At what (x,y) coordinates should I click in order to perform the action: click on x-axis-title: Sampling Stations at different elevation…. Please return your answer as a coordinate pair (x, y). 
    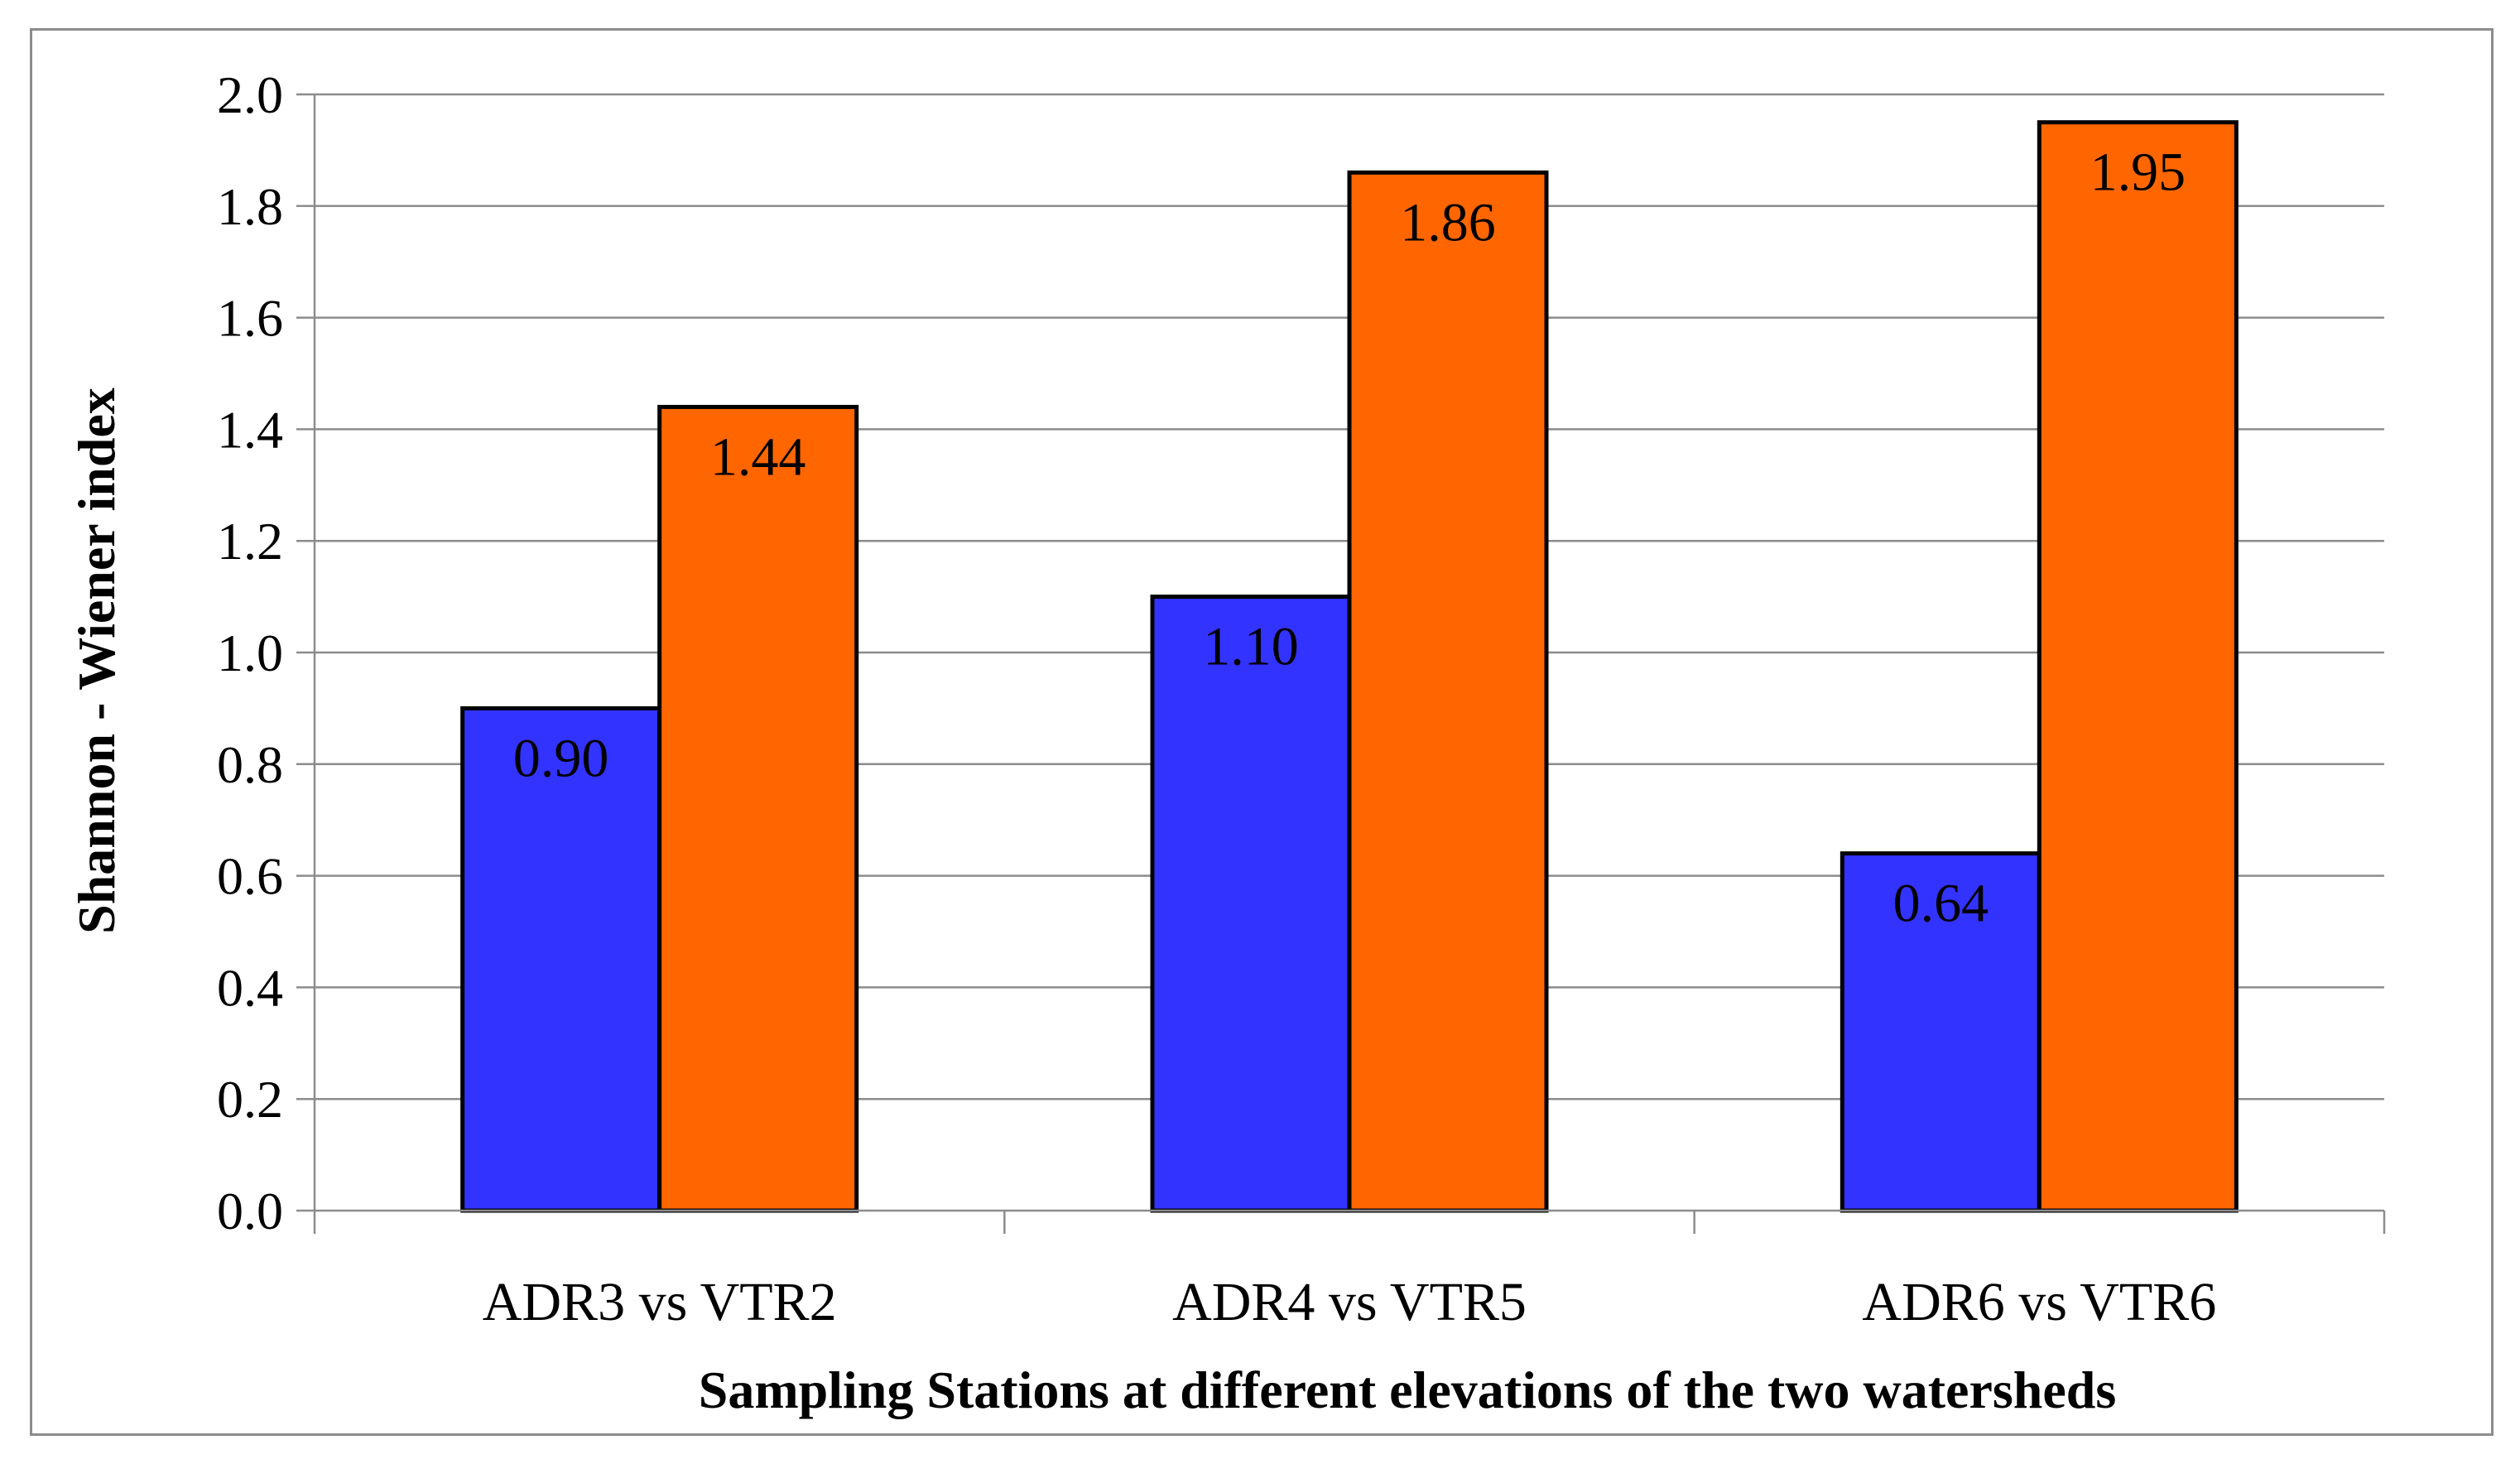
    Looking at the image, I should click on (1408, 1389).